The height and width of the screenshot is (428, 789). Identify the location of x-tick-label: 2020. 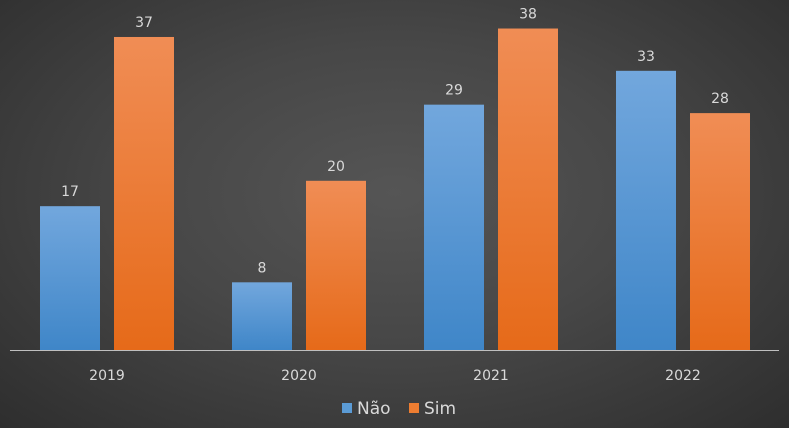
(299, 376).